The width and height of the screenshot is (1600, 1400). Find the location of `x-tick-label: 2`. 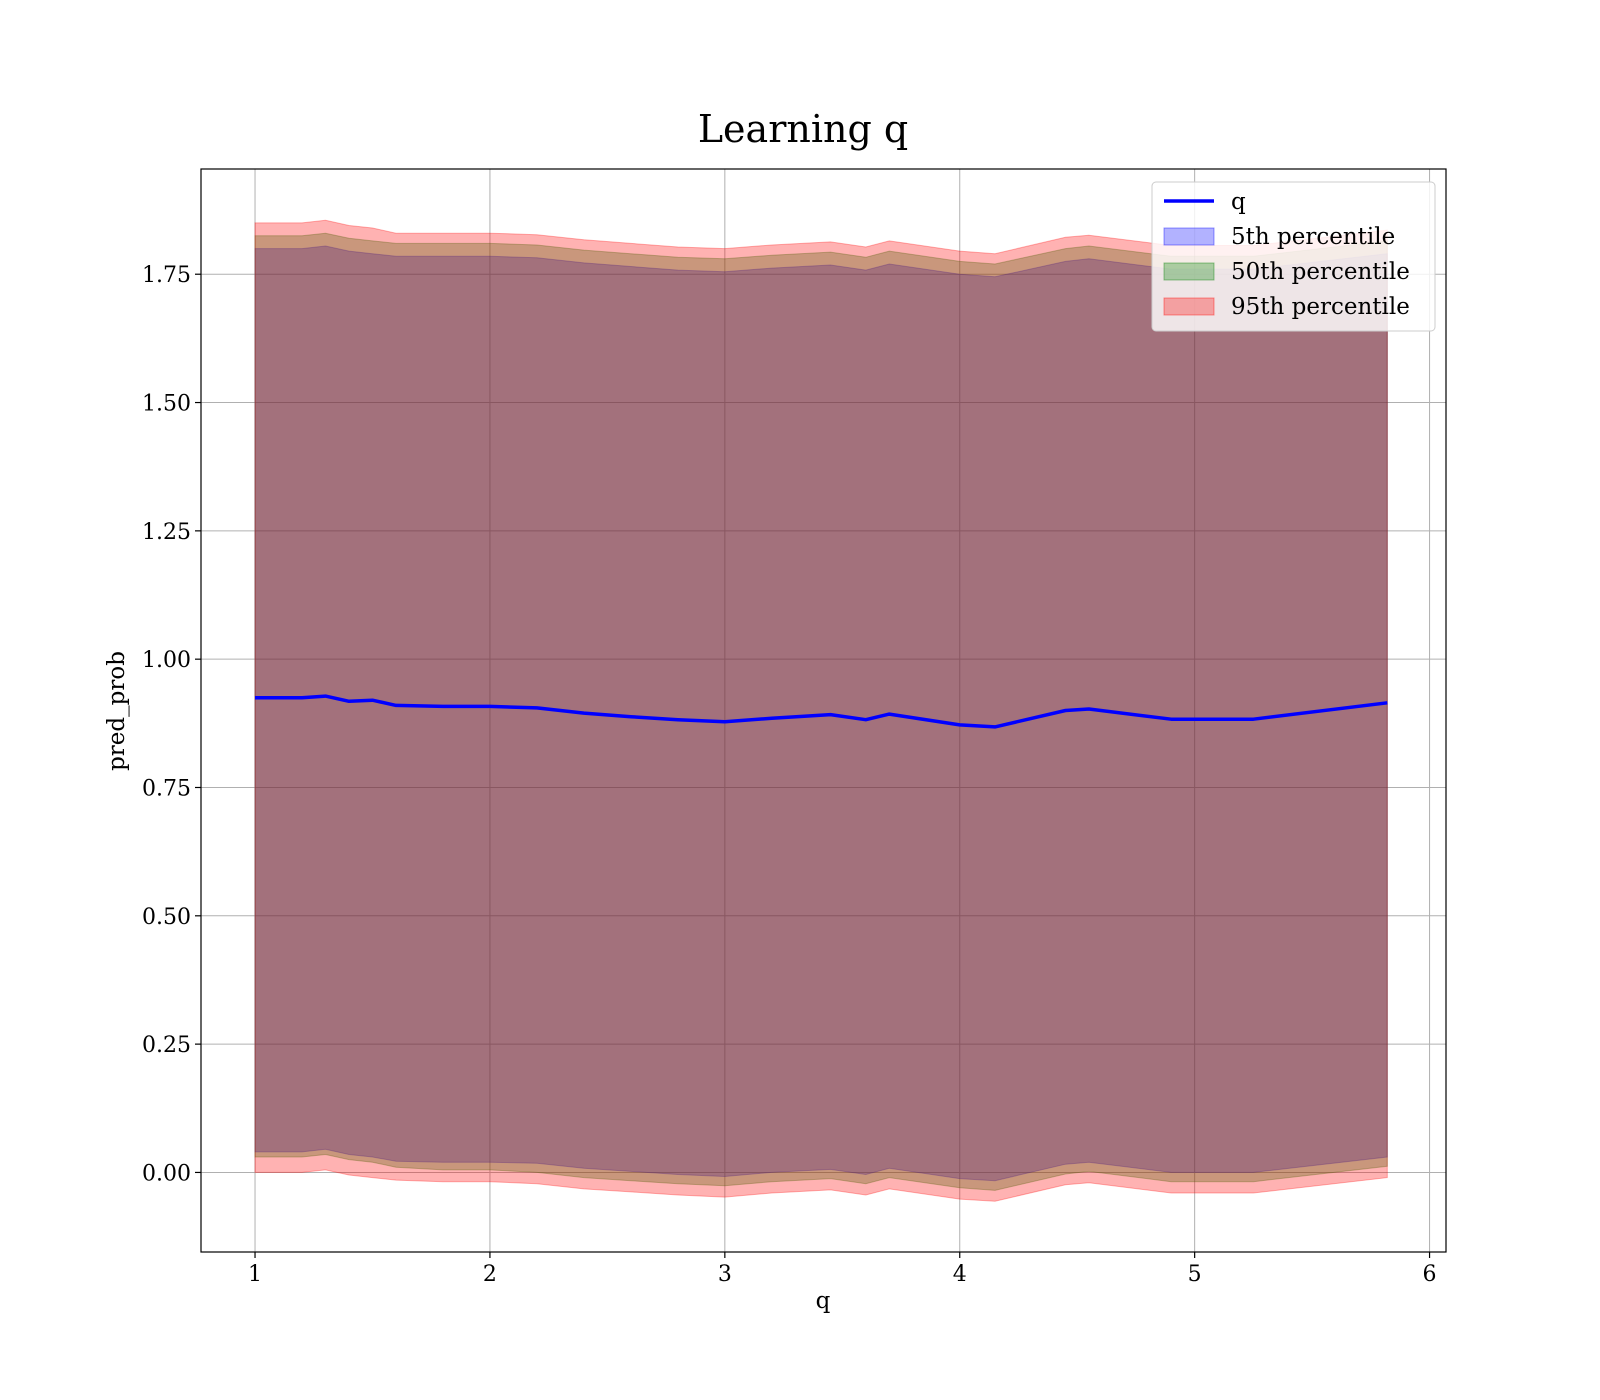

x-tick-label: 2 is located at coordinates (490, 1274).